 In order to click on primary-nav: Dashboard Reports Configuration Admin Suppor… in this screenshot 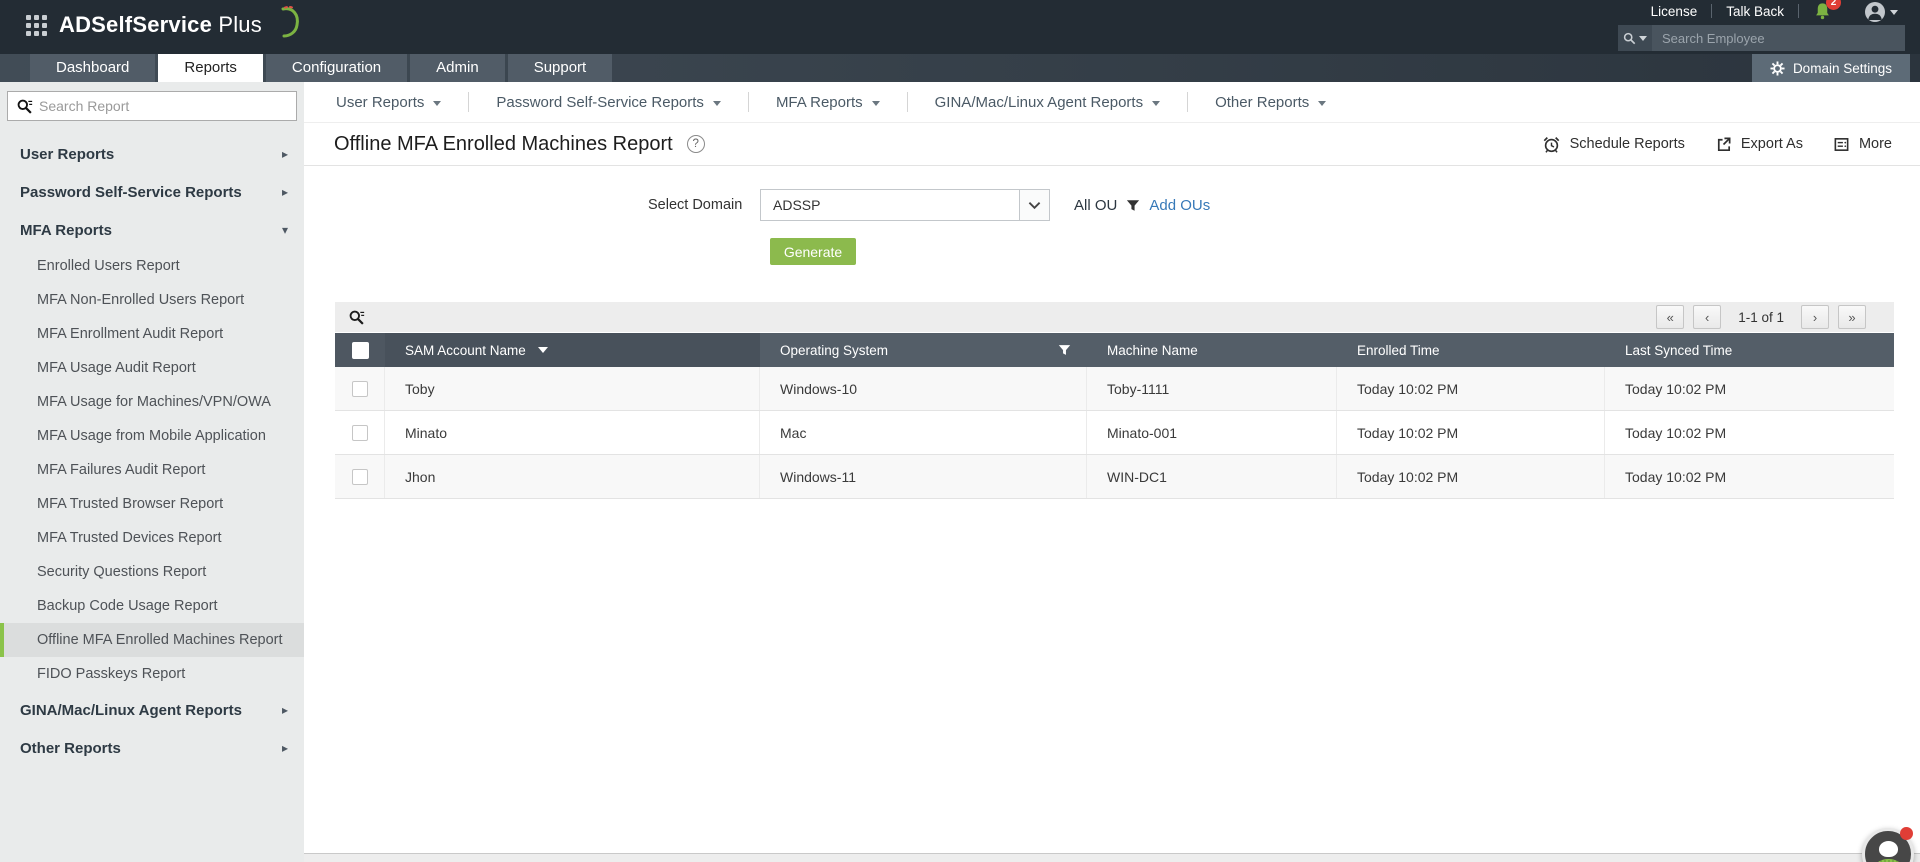, I will do `click(960, 68)`.